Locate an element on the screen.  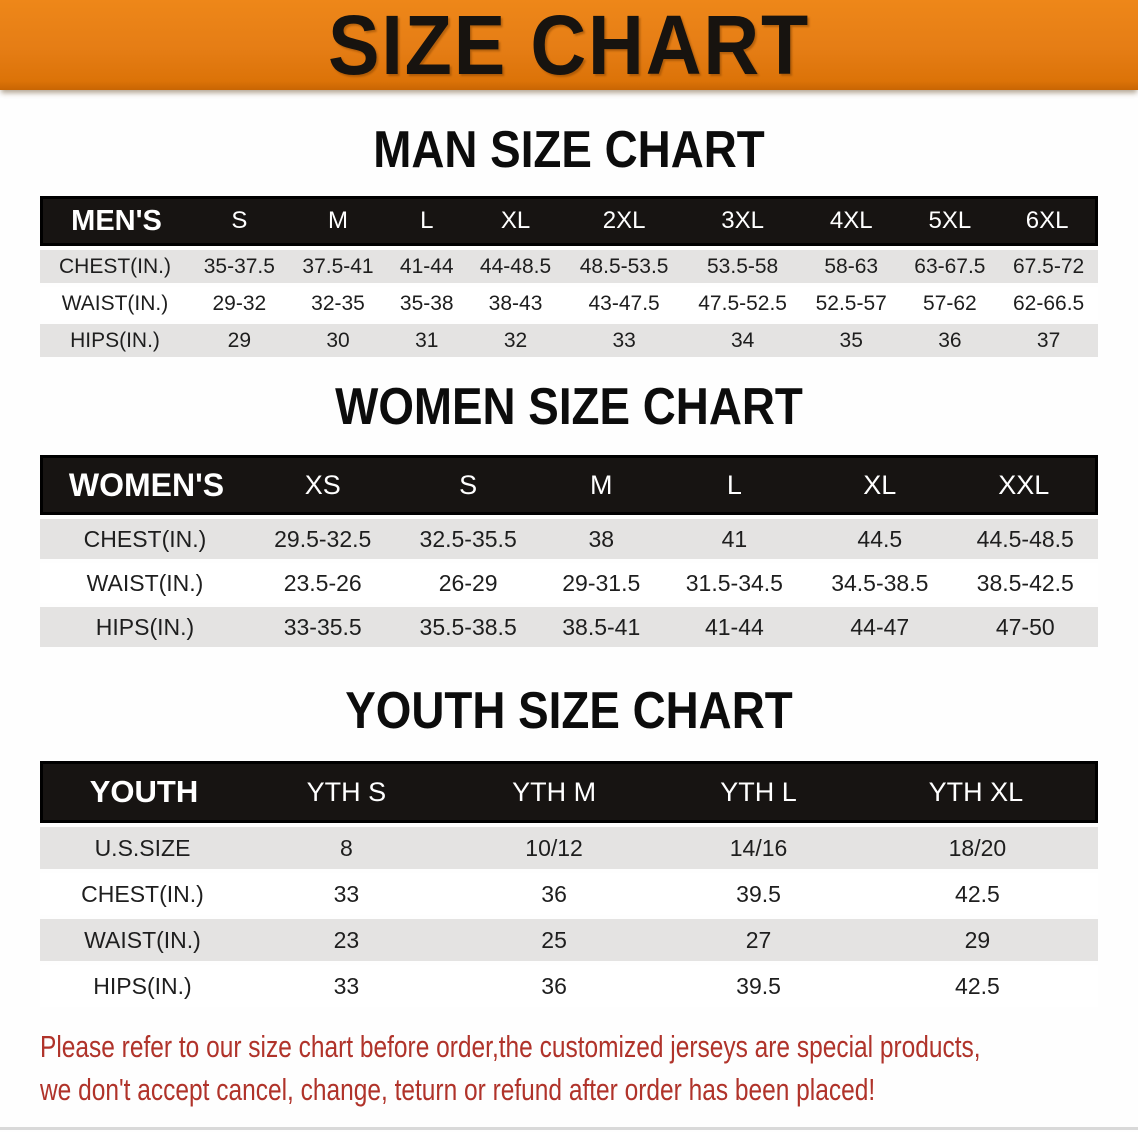
size-value: 44.5 is located at coordinates (880, 539).